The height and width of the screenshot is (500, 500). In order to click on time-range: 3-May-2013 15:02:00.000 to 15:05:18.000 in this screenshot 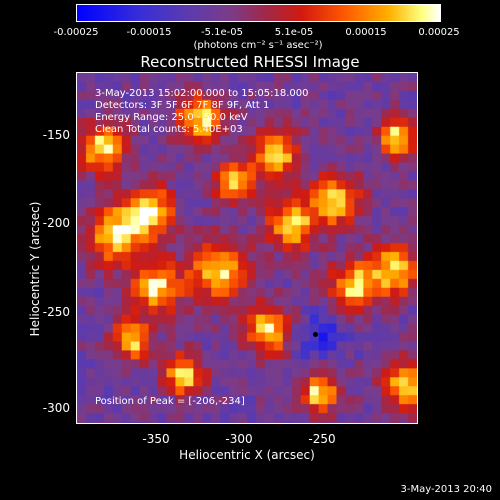, I will do `click(202, 93)`.